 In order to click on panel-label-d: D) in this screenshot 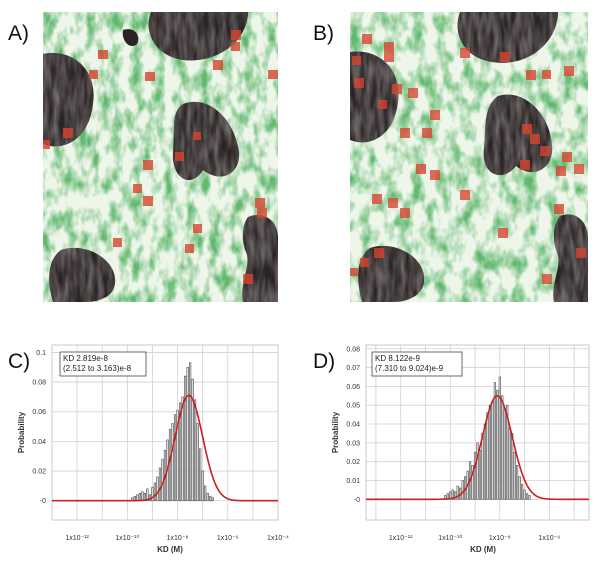, I will do `click(324, 361)`.